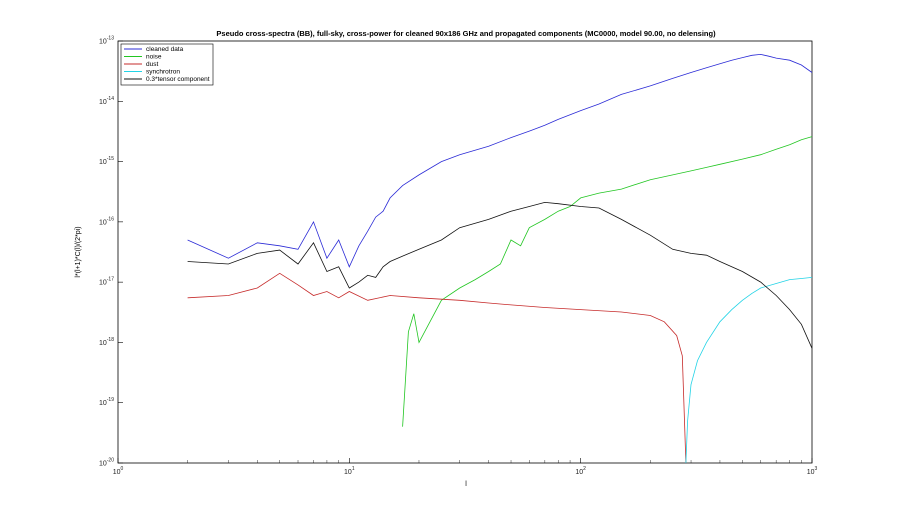 This screenshot has height=521, width=900. Describe the element at coordinates (106, 161) in the screenshot. I see `y-tick-label: 10-15` at that location.